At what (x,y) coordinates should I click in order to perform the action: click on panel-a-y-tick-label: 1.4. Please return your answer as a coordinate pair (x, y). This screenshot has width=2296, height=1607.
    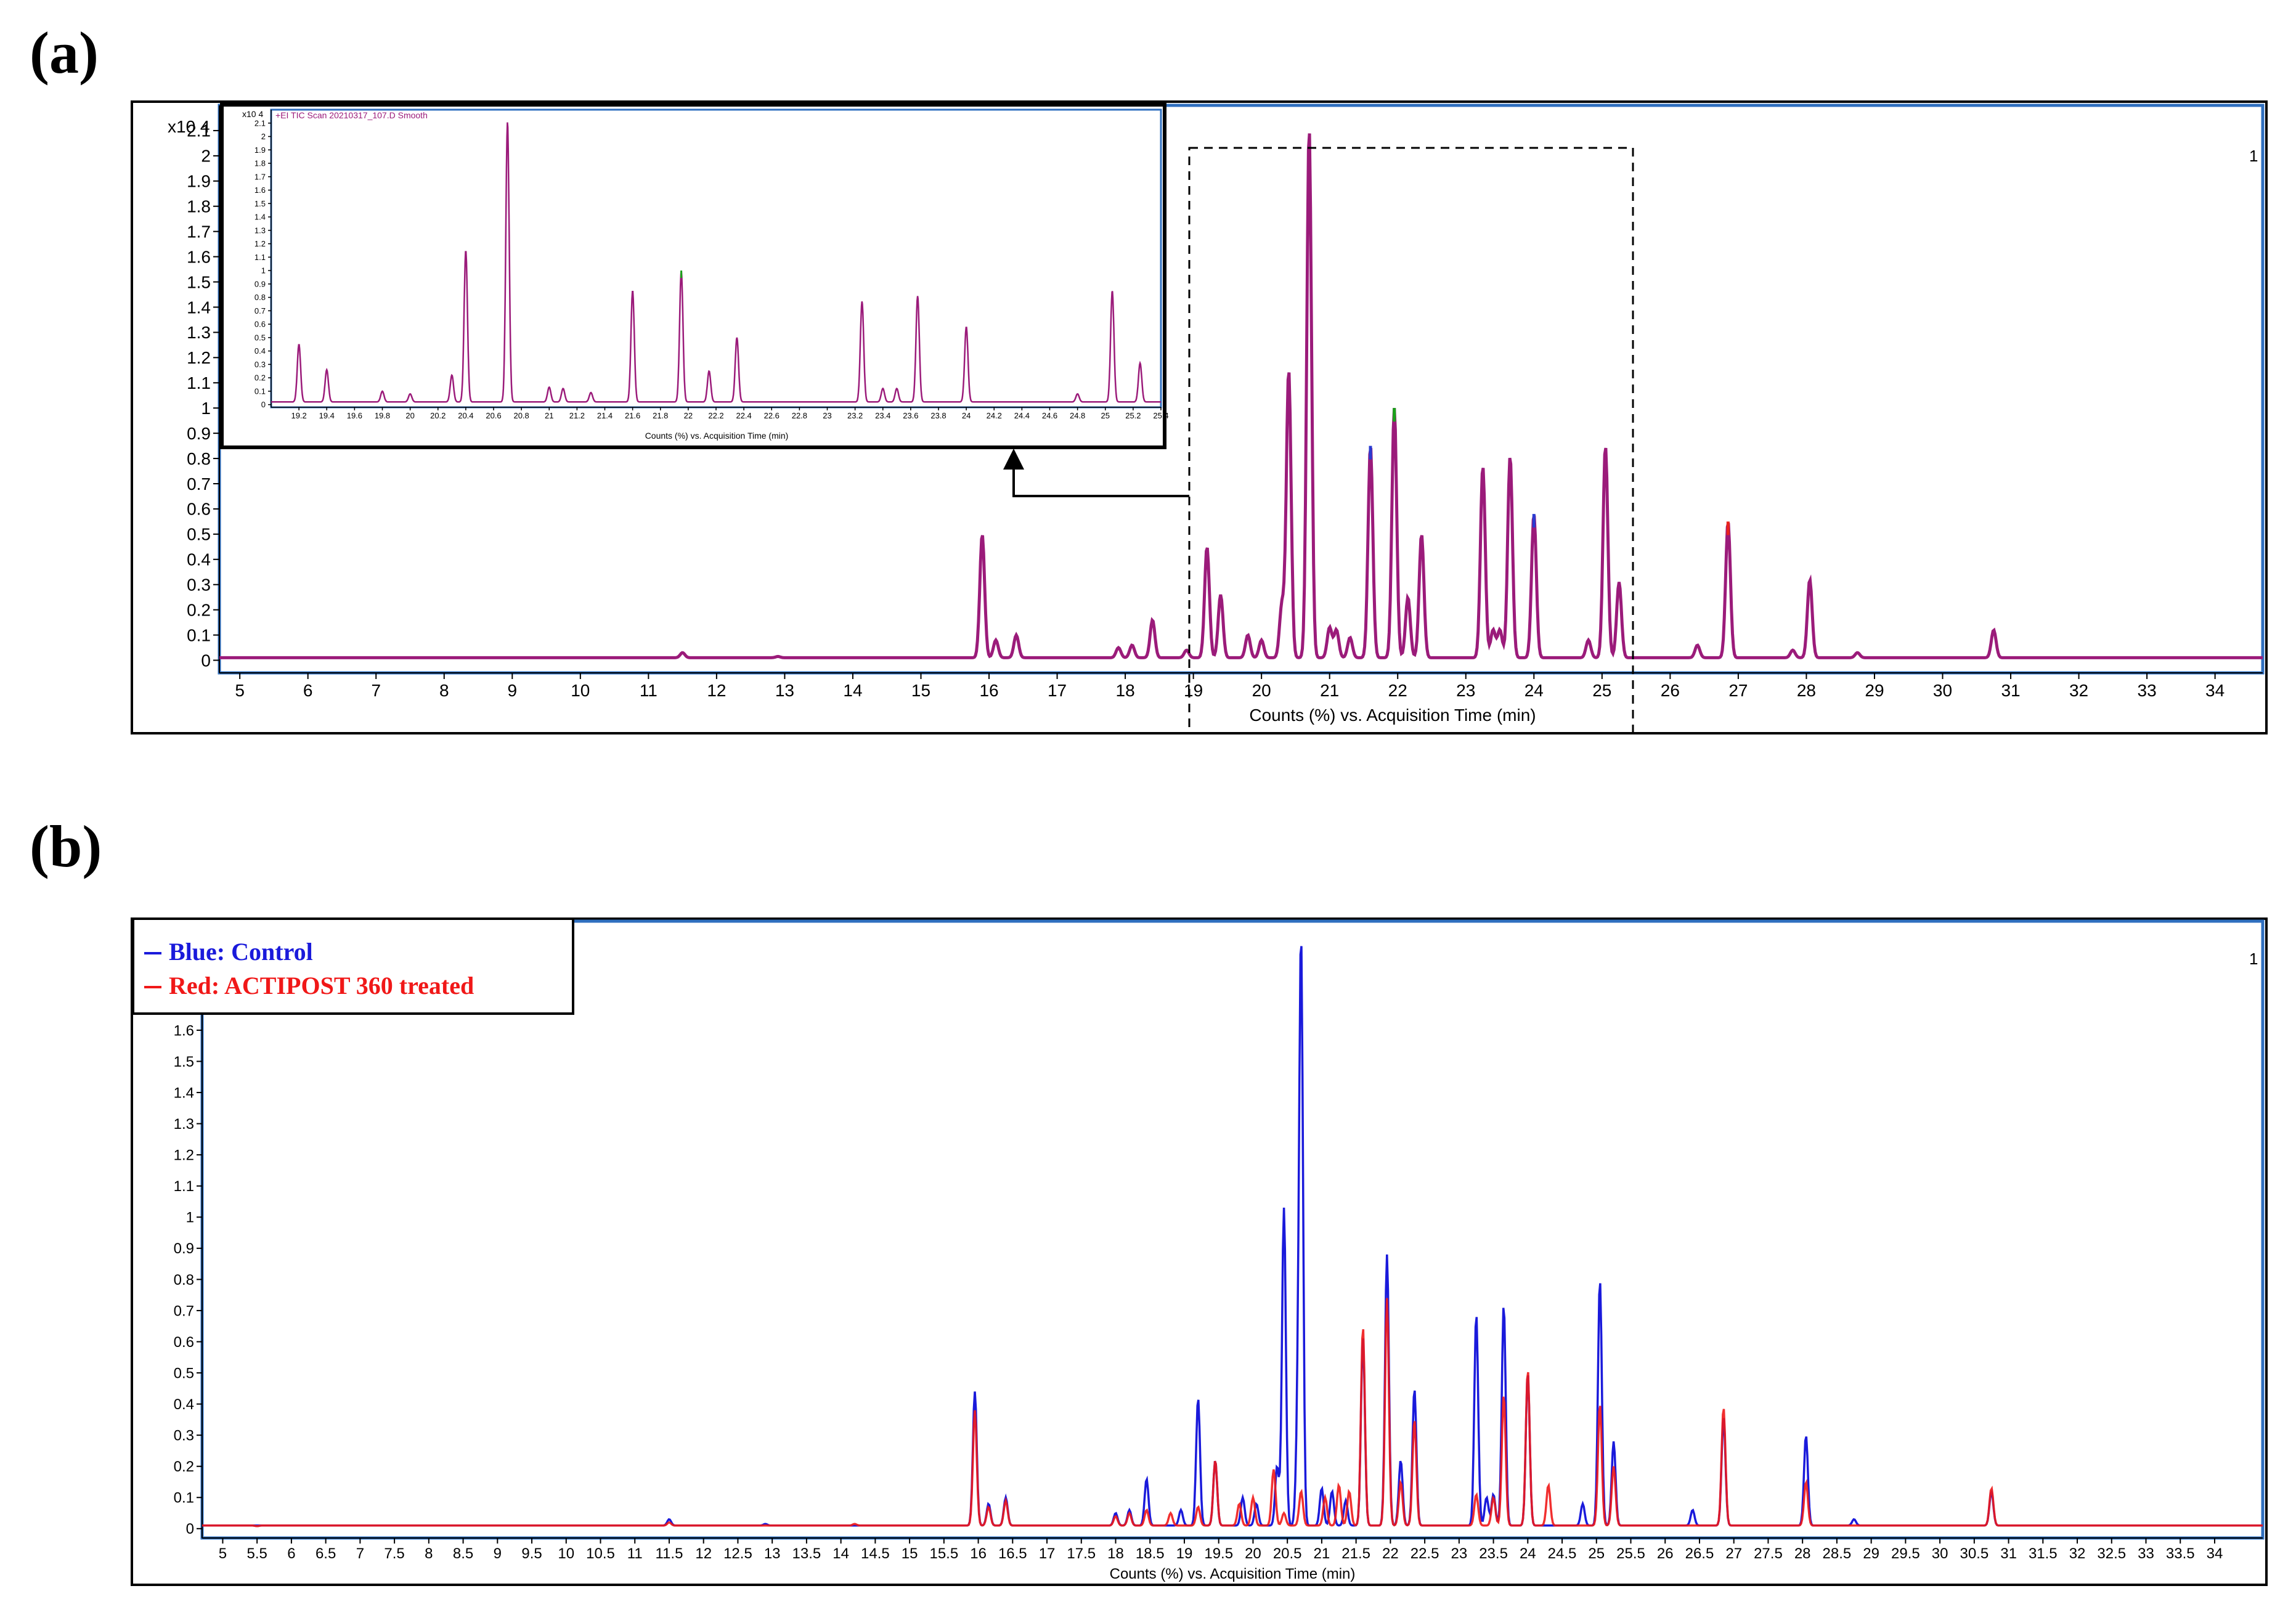
    Looking at the image, I should click on (199, 307).